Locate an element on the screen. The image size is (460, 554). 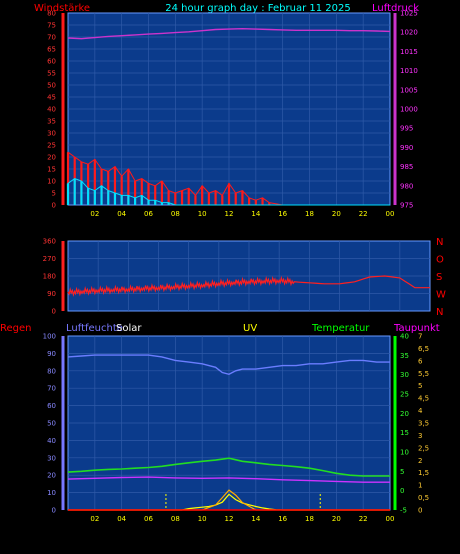
wind-y-axis: 0 5 10 15 20 25 30 35 40 45 50 55 60 65 70 75 80 is located at coordinates (56, 110).